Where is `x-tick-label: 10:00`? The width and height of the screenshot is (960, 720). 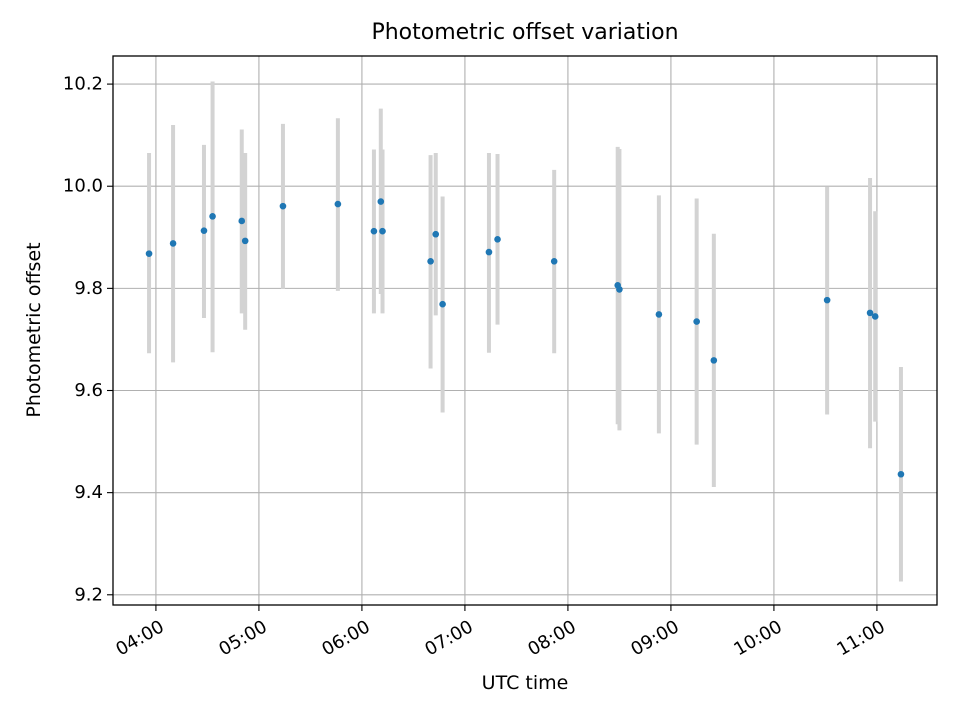
x-tick-label: 10:00 is located at coordinates (757, 638).